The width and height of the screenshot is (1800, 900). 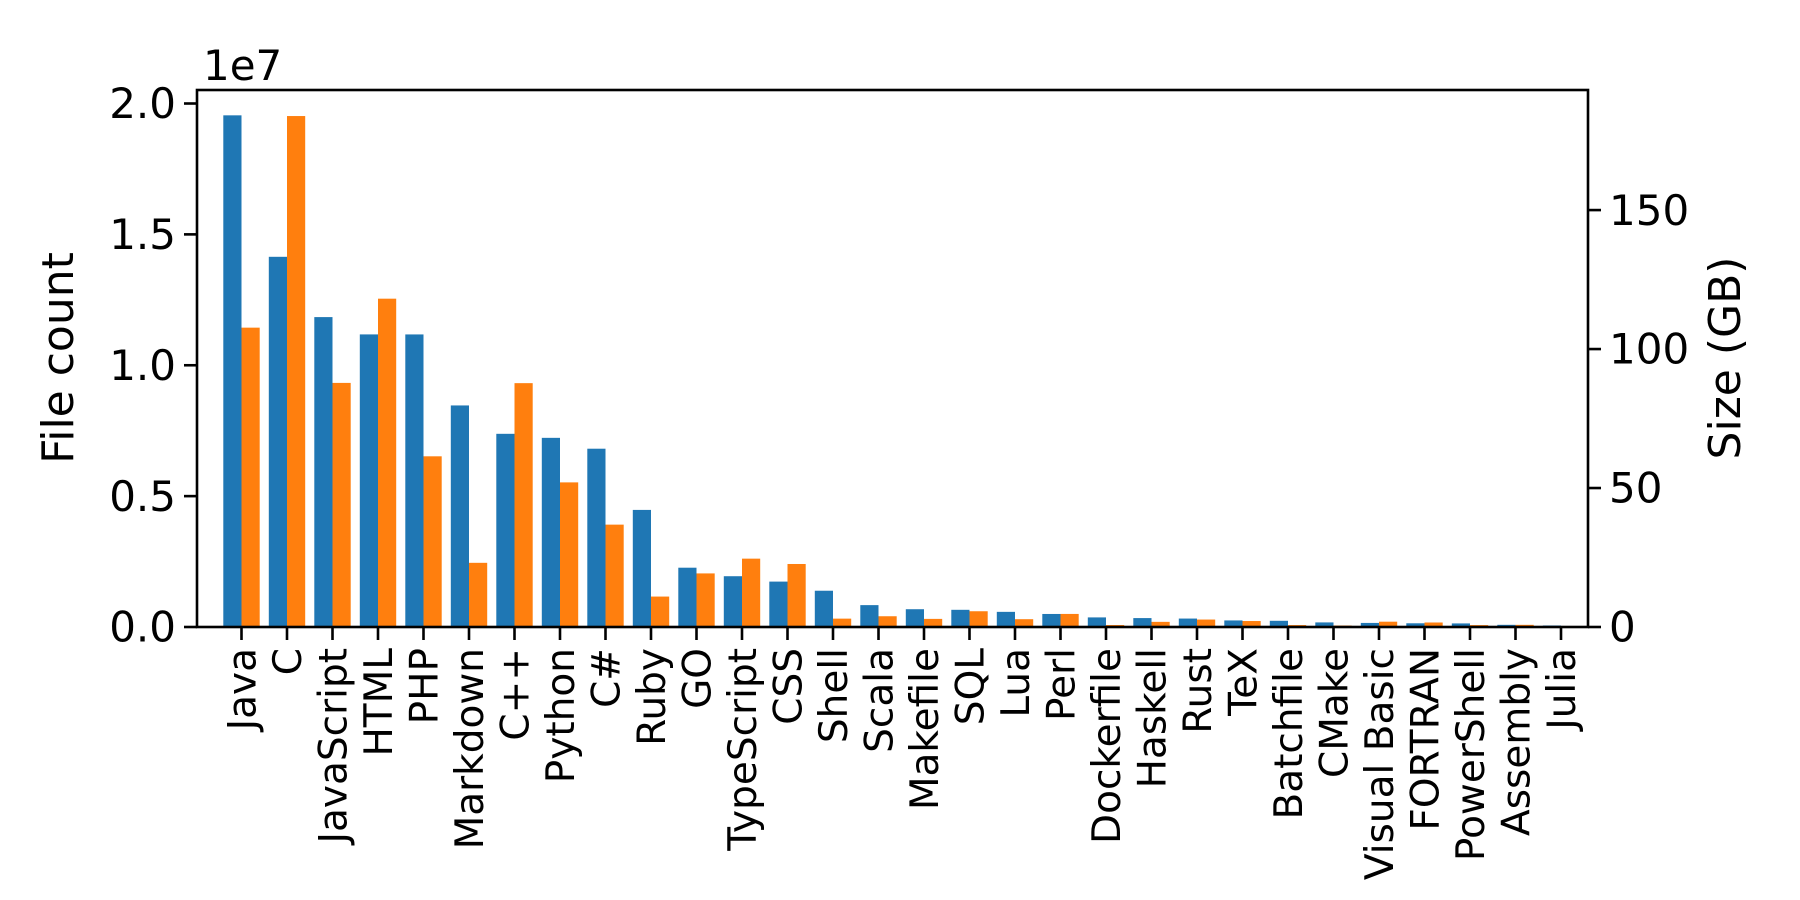 I want to click on x-tick-label-Assembly: Assembly, so click(x=1517, y=742).